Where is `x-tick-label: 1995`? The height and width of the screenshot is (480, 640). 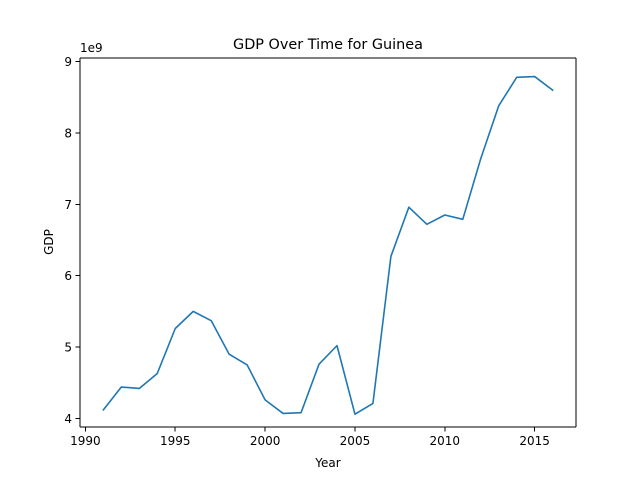
x-tick-label: 1995 is located at coordinates (175, 441).